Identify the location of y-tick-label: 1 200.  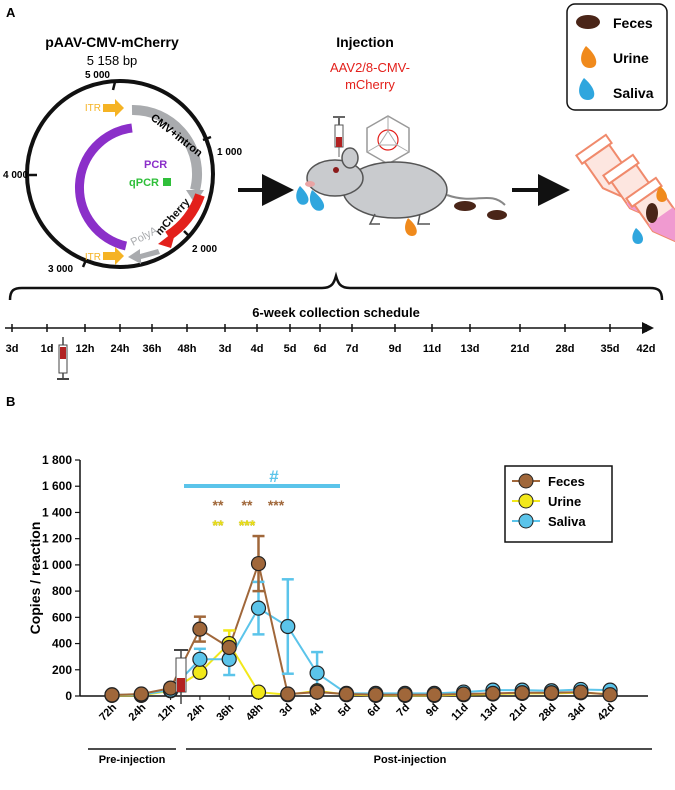
(57, 539).